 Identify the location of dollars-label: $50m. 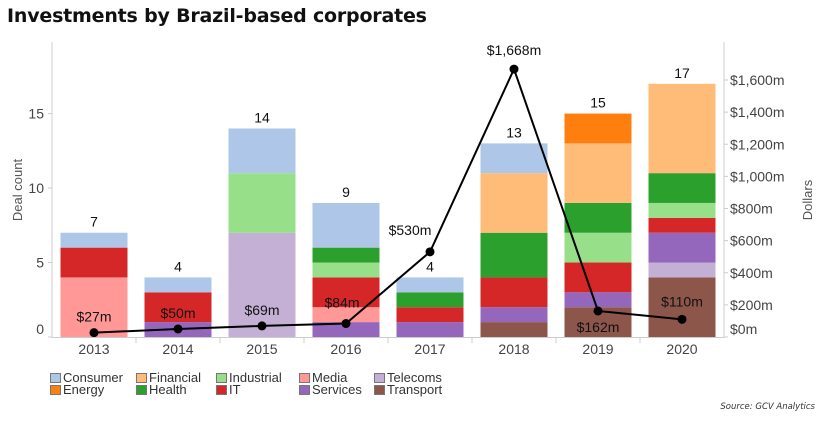
(177, 313).